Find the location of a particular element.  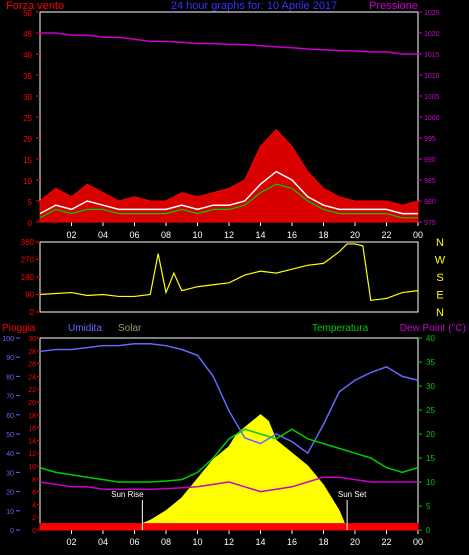

direction-panel-frame is located at coordinates (229, 277).